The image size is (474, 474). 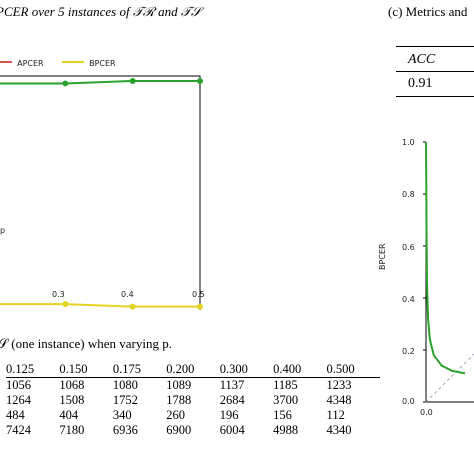 I want to click on table-row: 1056 1068 1080 1089 1137 1185 1233, so click(x=193, y=386).